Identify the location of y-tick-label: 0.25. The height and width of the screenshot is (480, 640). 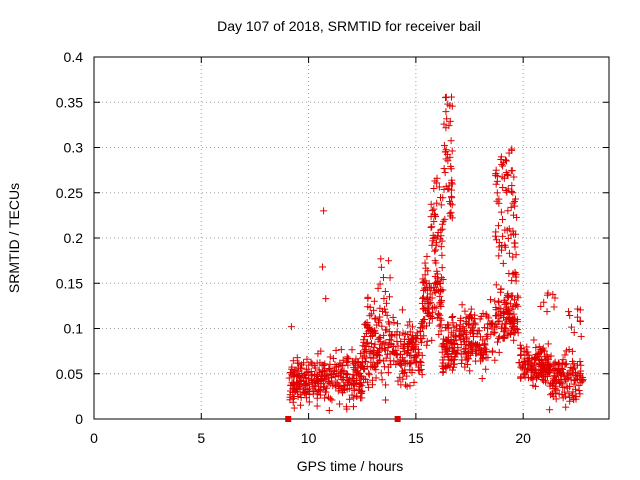
(69, 193).